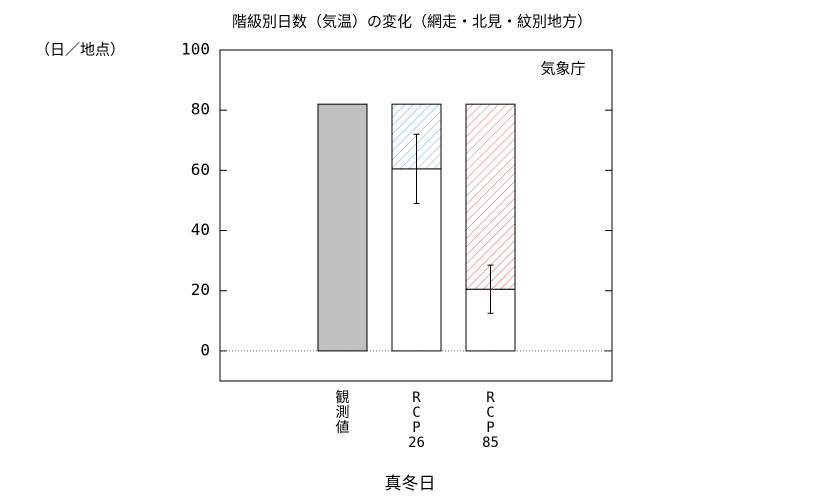 The height and width of the screenshot is (498, 833). What do you see at coordinates (205, 349) in the screenshot?
I see `y-tick-label: 0` at bounding box center [205, 349].